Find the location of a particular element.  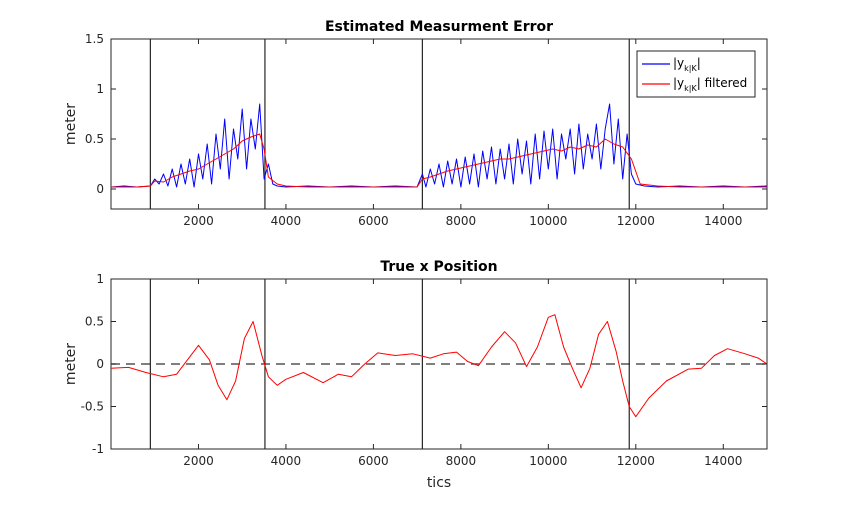

error-chart-ylabel: meter is located at coordinates (71, 124).